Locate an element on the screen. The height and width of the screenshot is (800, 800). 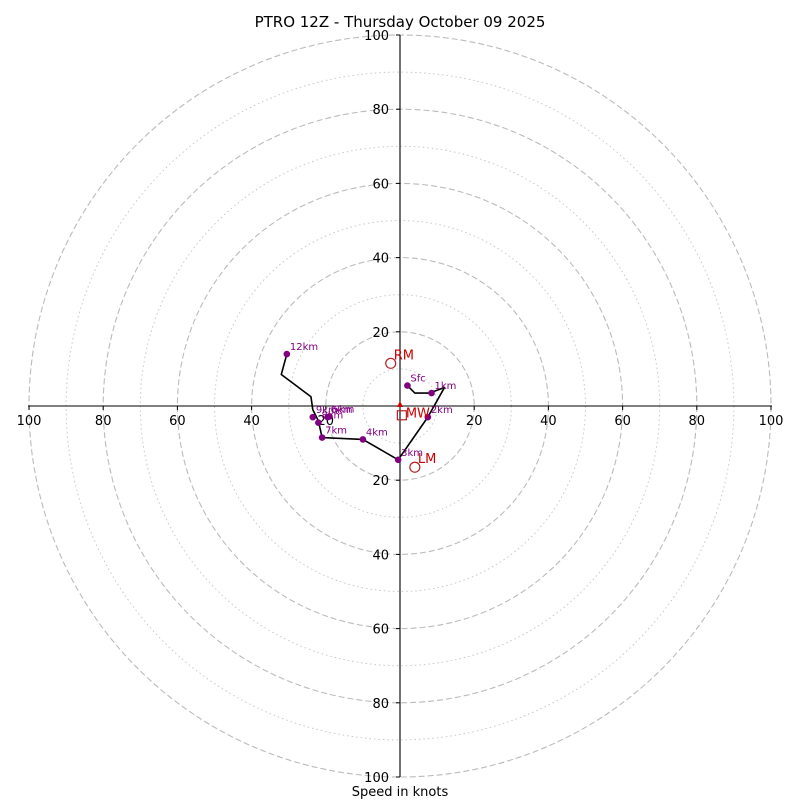
chart-title: PTRO 12Z - Thursday October 09 2025 is located at coordinates (400, 22).